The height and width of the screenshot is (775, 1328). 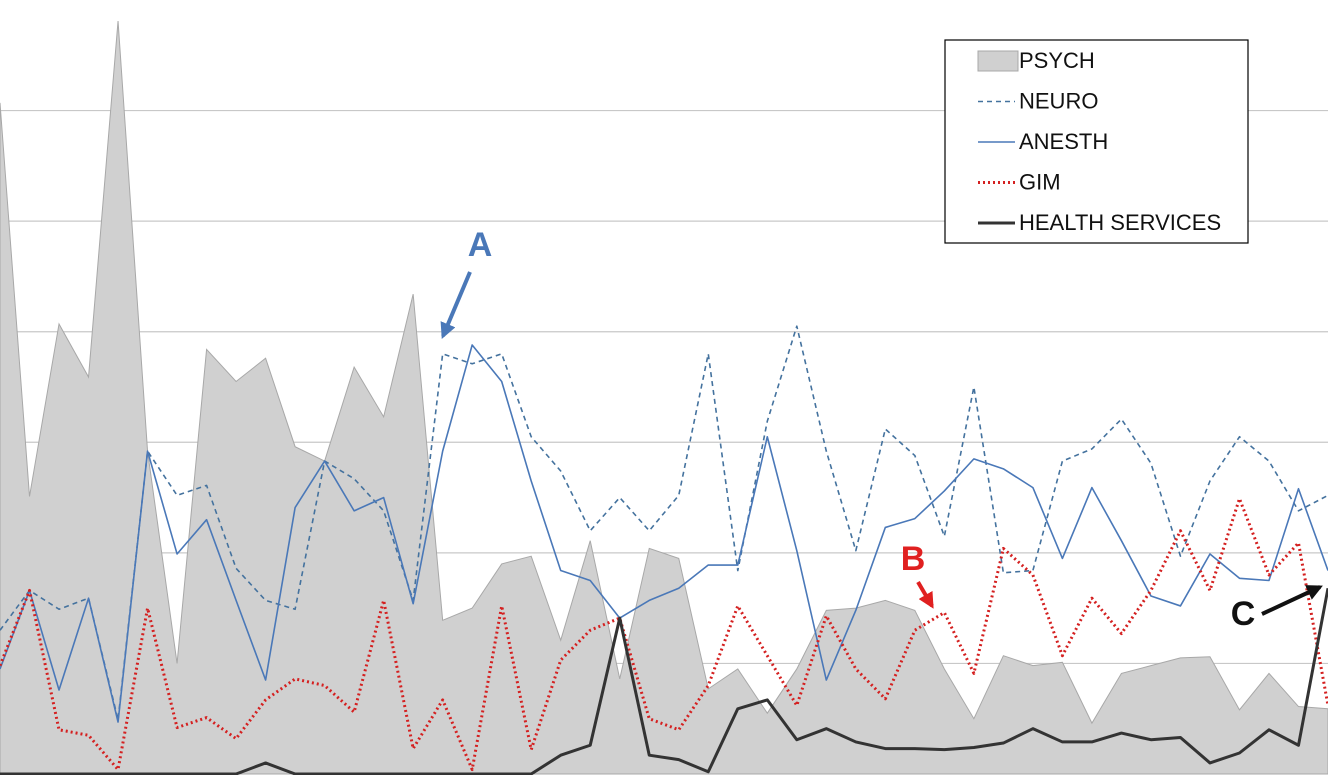 What do you see at coordinates (998, 61) in the screenshot?
I see `legend-swatch` at bounding box center [998, 61].